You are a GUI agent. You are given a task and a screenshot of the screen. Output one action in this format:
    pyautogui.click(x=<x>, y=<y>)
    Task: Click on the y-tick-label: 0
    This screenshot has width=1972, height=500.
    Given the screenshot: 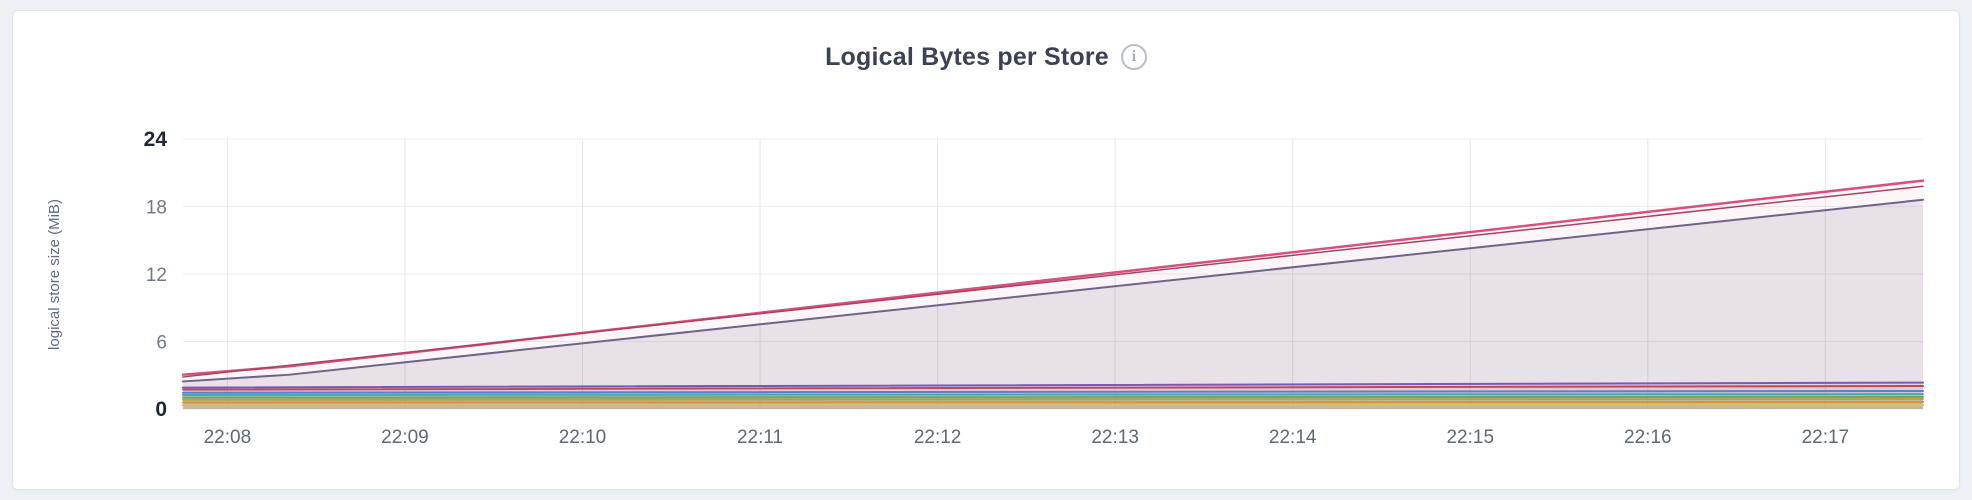 What is the action you would take?
    pyautogui.click(x=161, y=409)
    